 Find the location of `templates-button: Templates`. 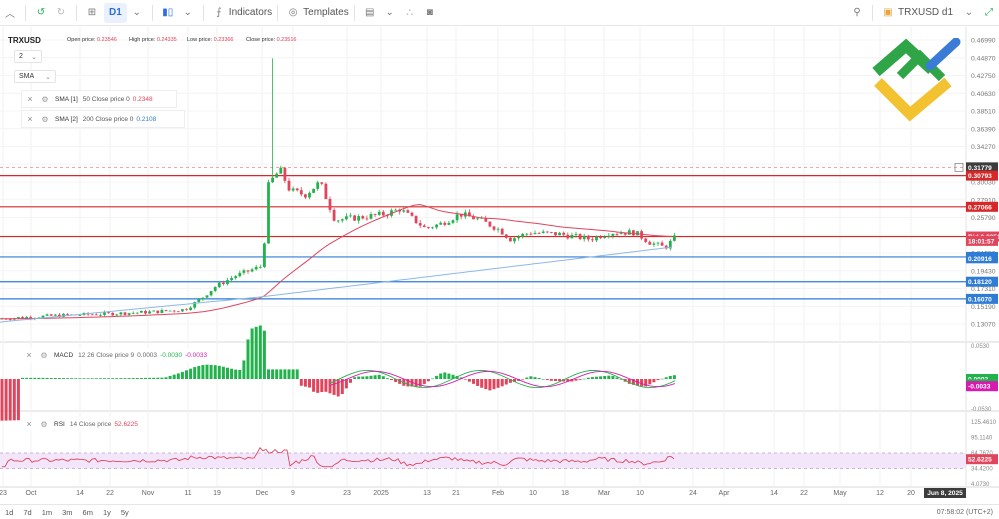

templates-button: Templates is located at coordinates (326, 12).